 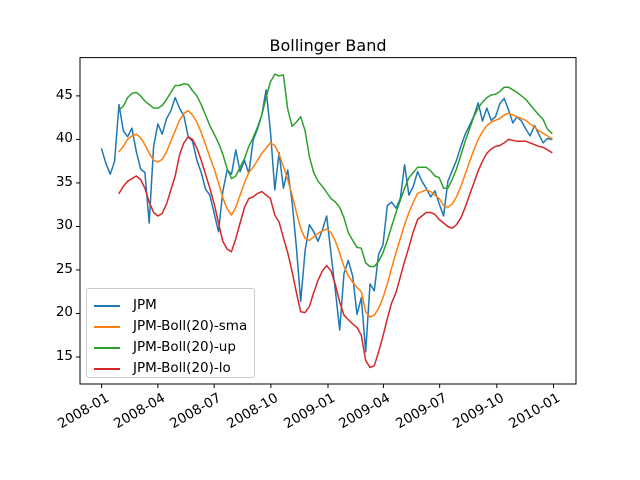 What do you see at coordinates (184, 347) in the screenshot?
I see `legend-label-upper: JPM-Boll(20)-up` at bounding box center [184, 347].